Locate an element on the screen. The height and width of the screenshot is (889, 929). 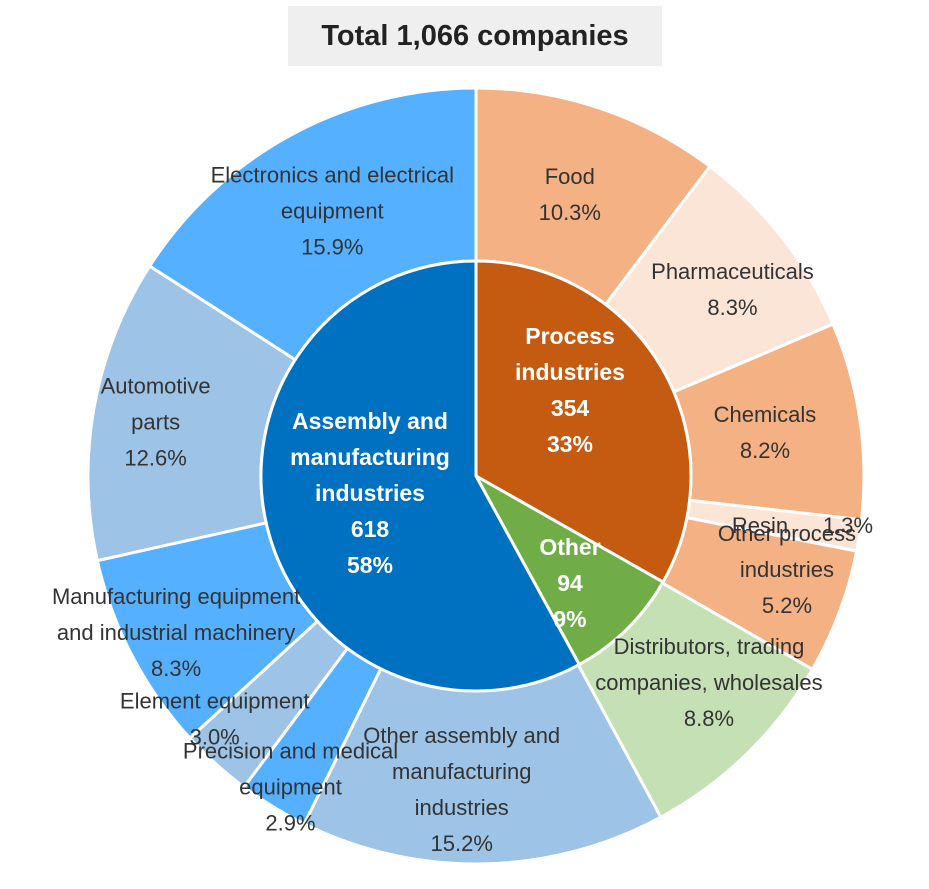
outer-label-automotive-parts-line-3: 12.6% is located at coordinates (155, 457).